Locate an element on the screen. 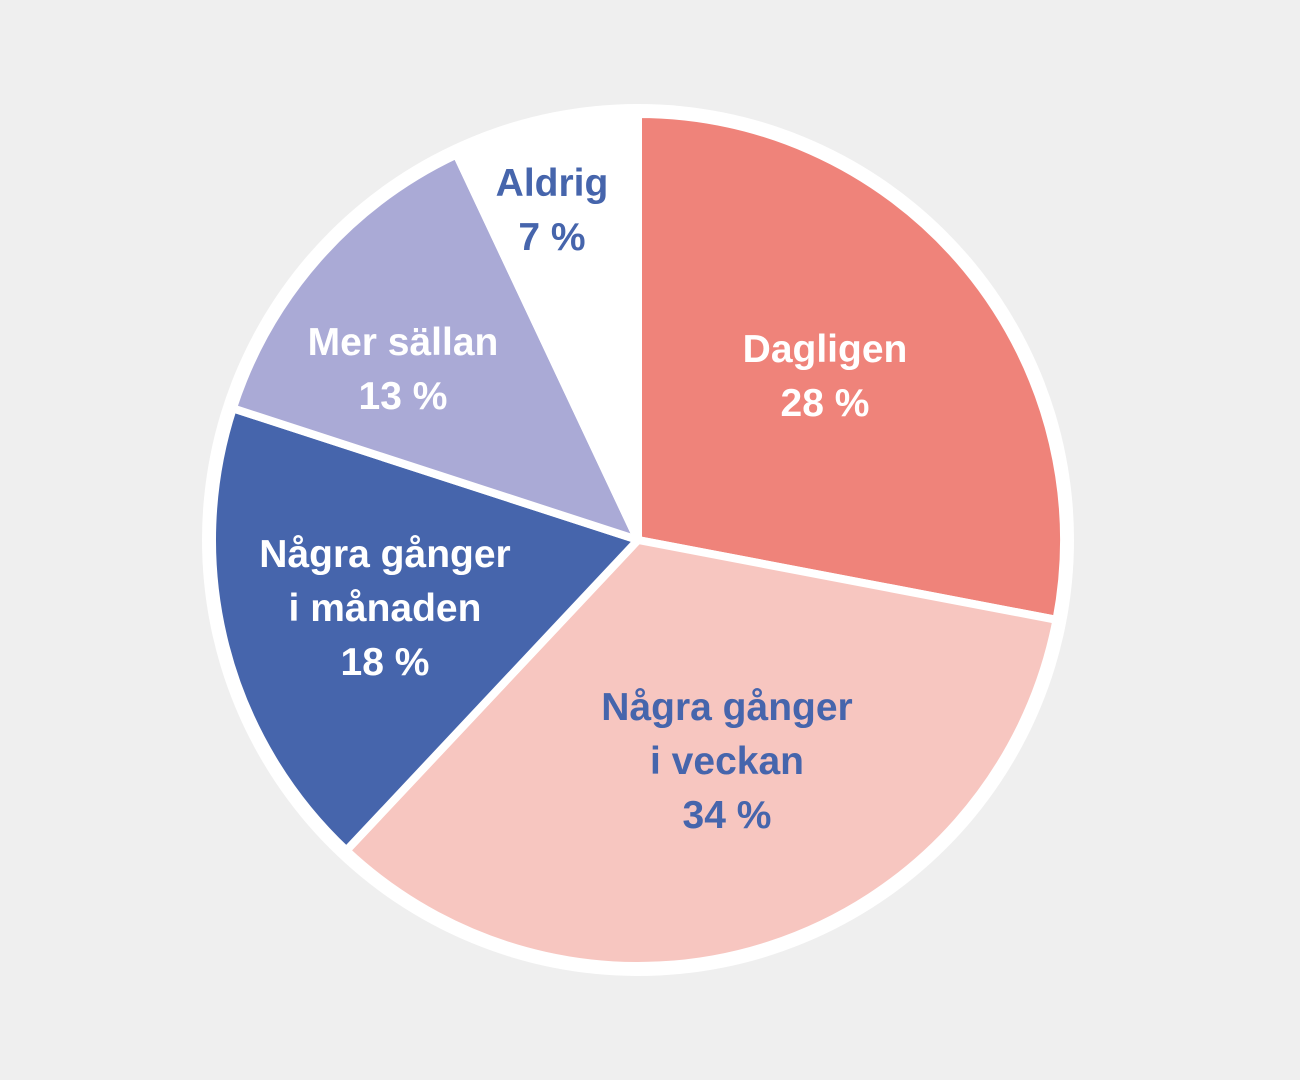 The width and height of the screenshot is (1300, 1080). slice-category-label: Dagligen is located at coordinates (825, 349).